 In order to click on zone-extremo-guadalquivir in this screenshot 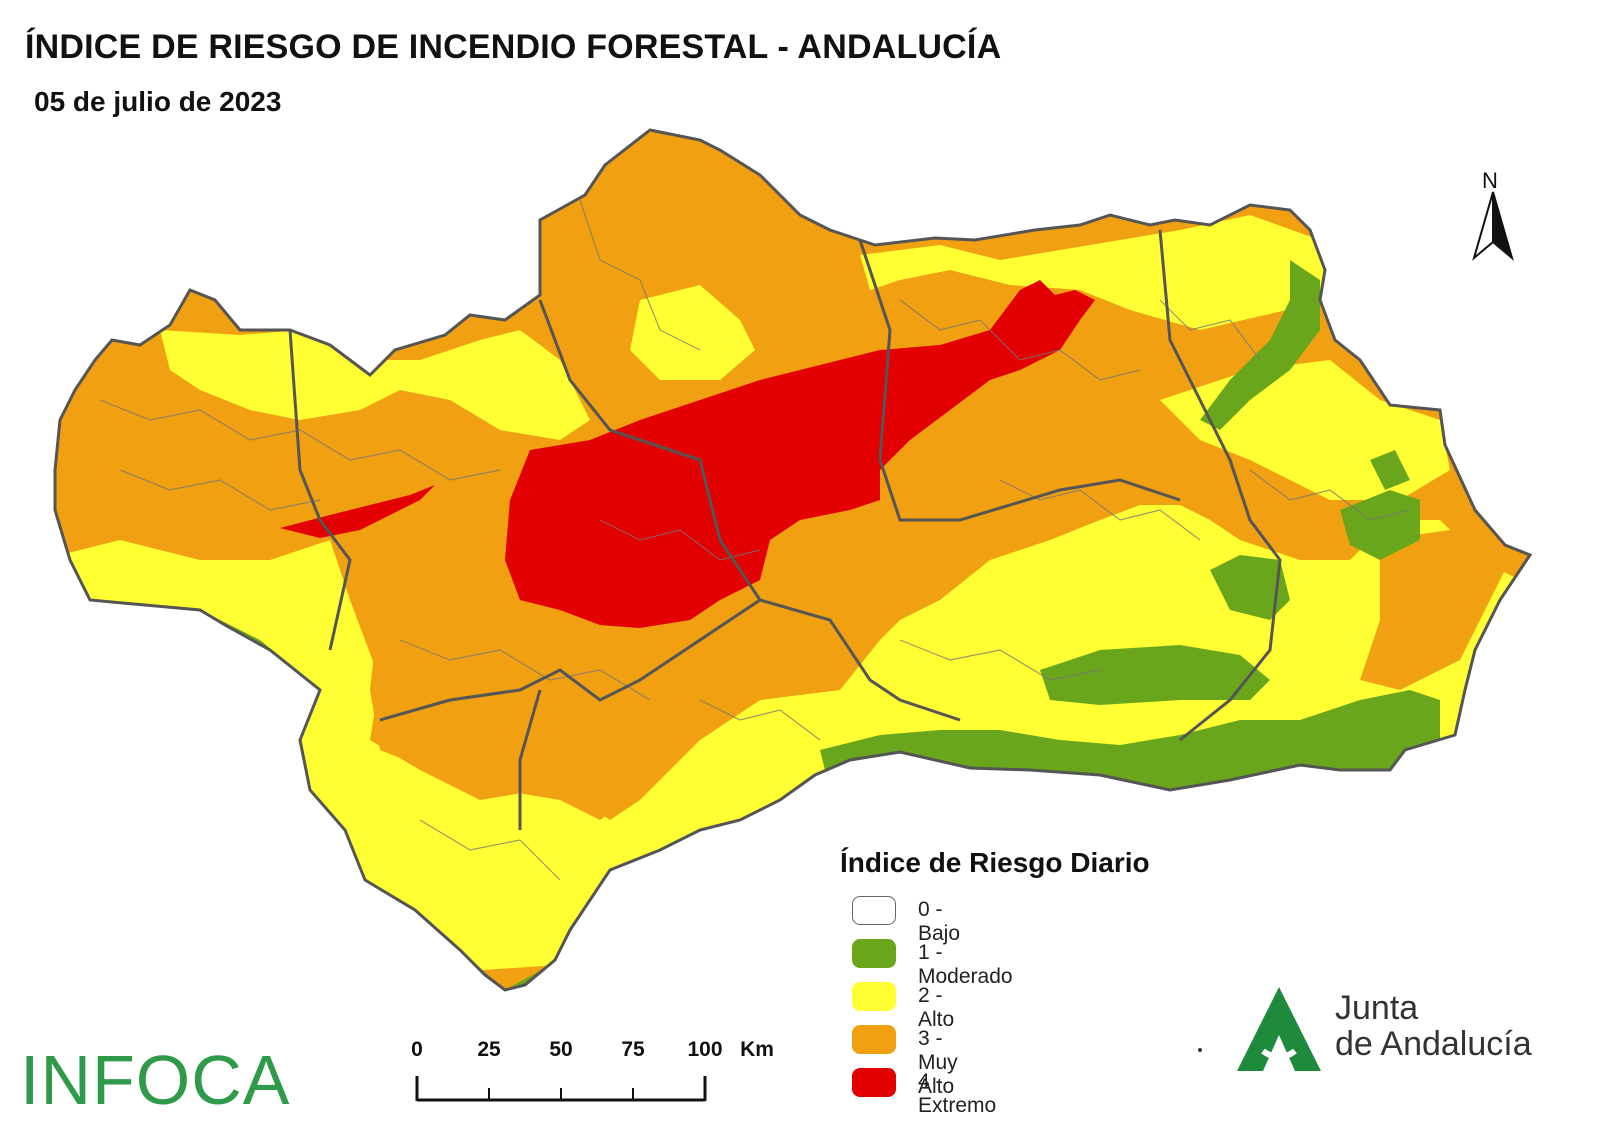, I will do `click(800, 454)`.